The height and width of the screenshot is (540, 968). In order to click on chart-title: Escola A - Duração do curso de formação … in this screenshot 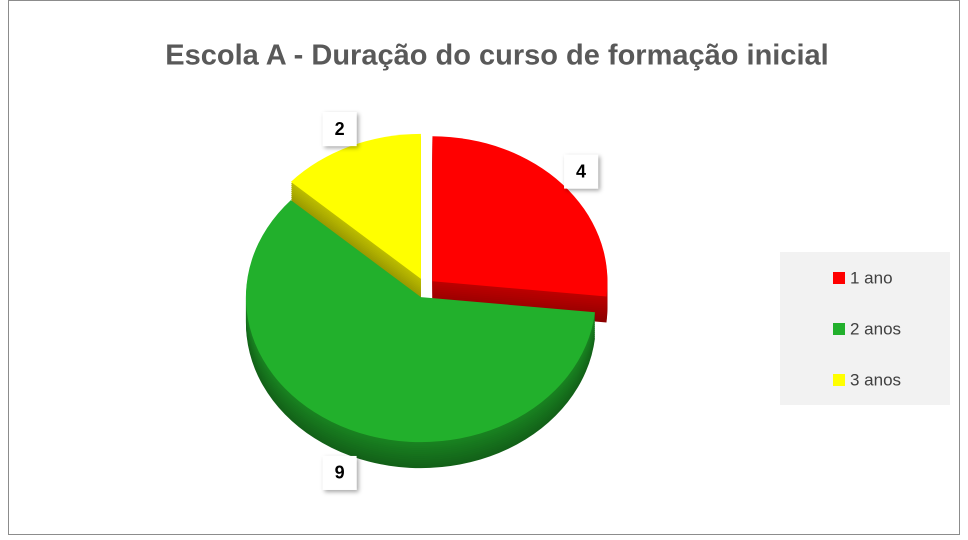, I will do `click(496, 56)`.